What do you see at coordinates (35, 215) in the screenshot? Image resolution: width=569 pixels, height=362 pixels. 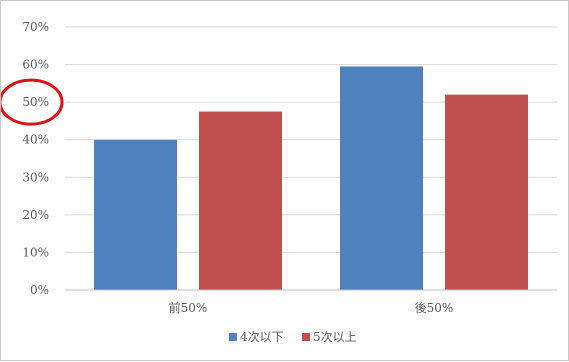 I see `y-tick-label: 20%` at bounding box center [35, 215].